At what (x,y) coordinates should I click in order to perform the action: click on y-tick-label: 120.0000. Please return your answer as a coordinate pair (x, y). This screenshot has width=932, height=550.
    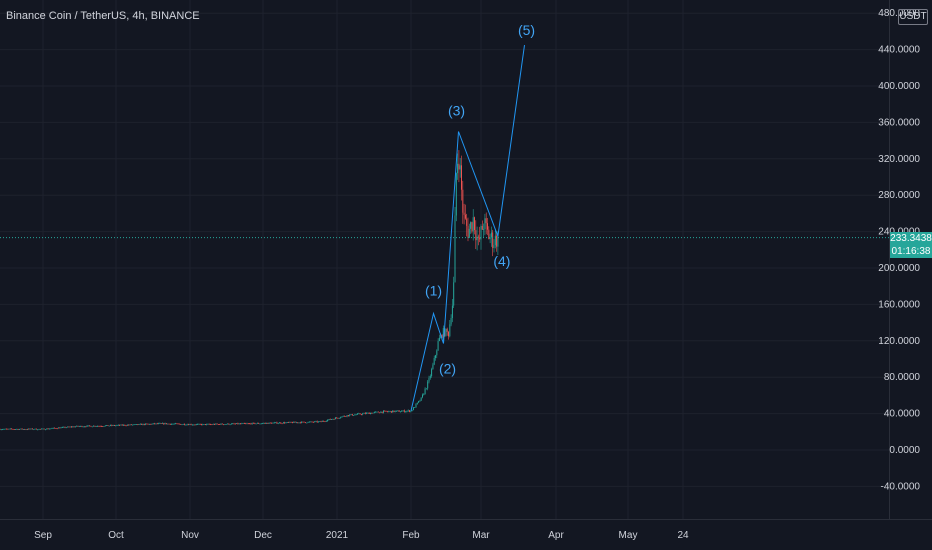
    Looking at the image, I should click on (899, 341).